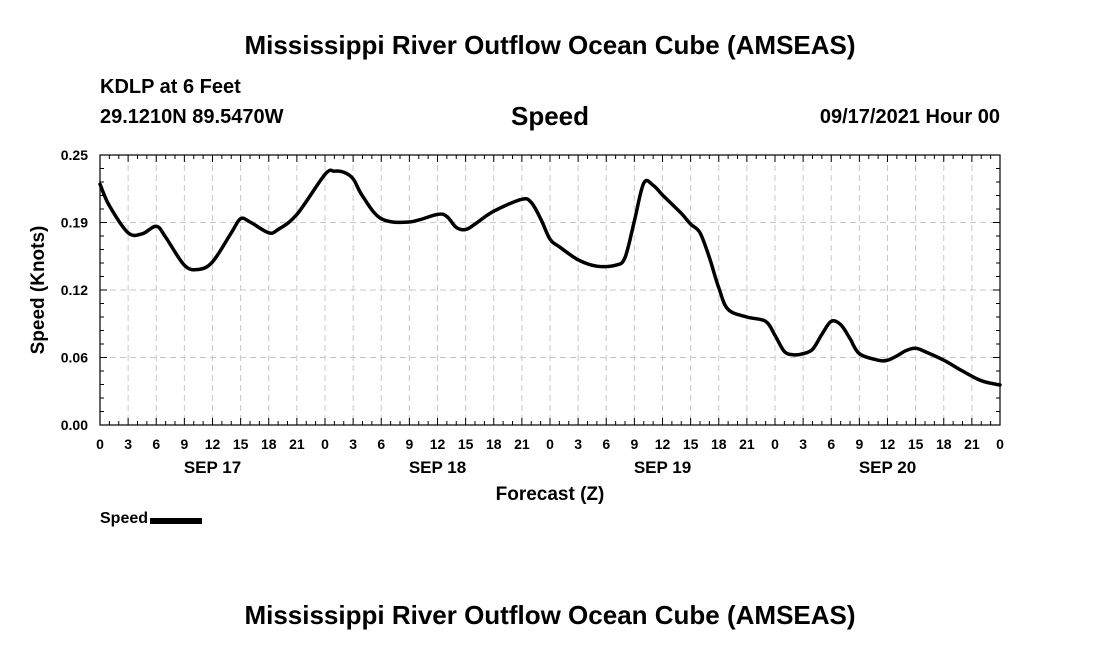 This screenshot has width=1100, height=650. I want to click on y-tick-label: 0.25, so click(74, 155).